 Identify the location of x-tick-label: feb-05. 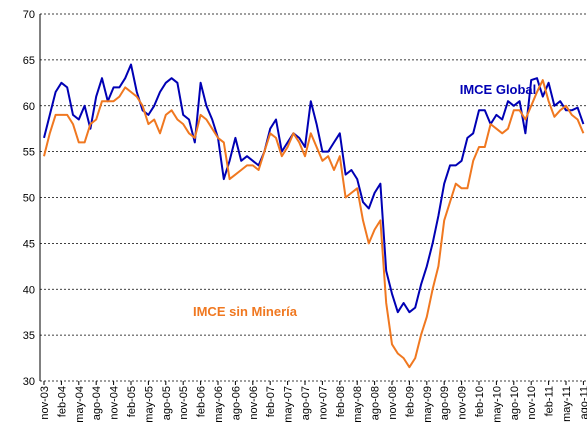
(132, 401).